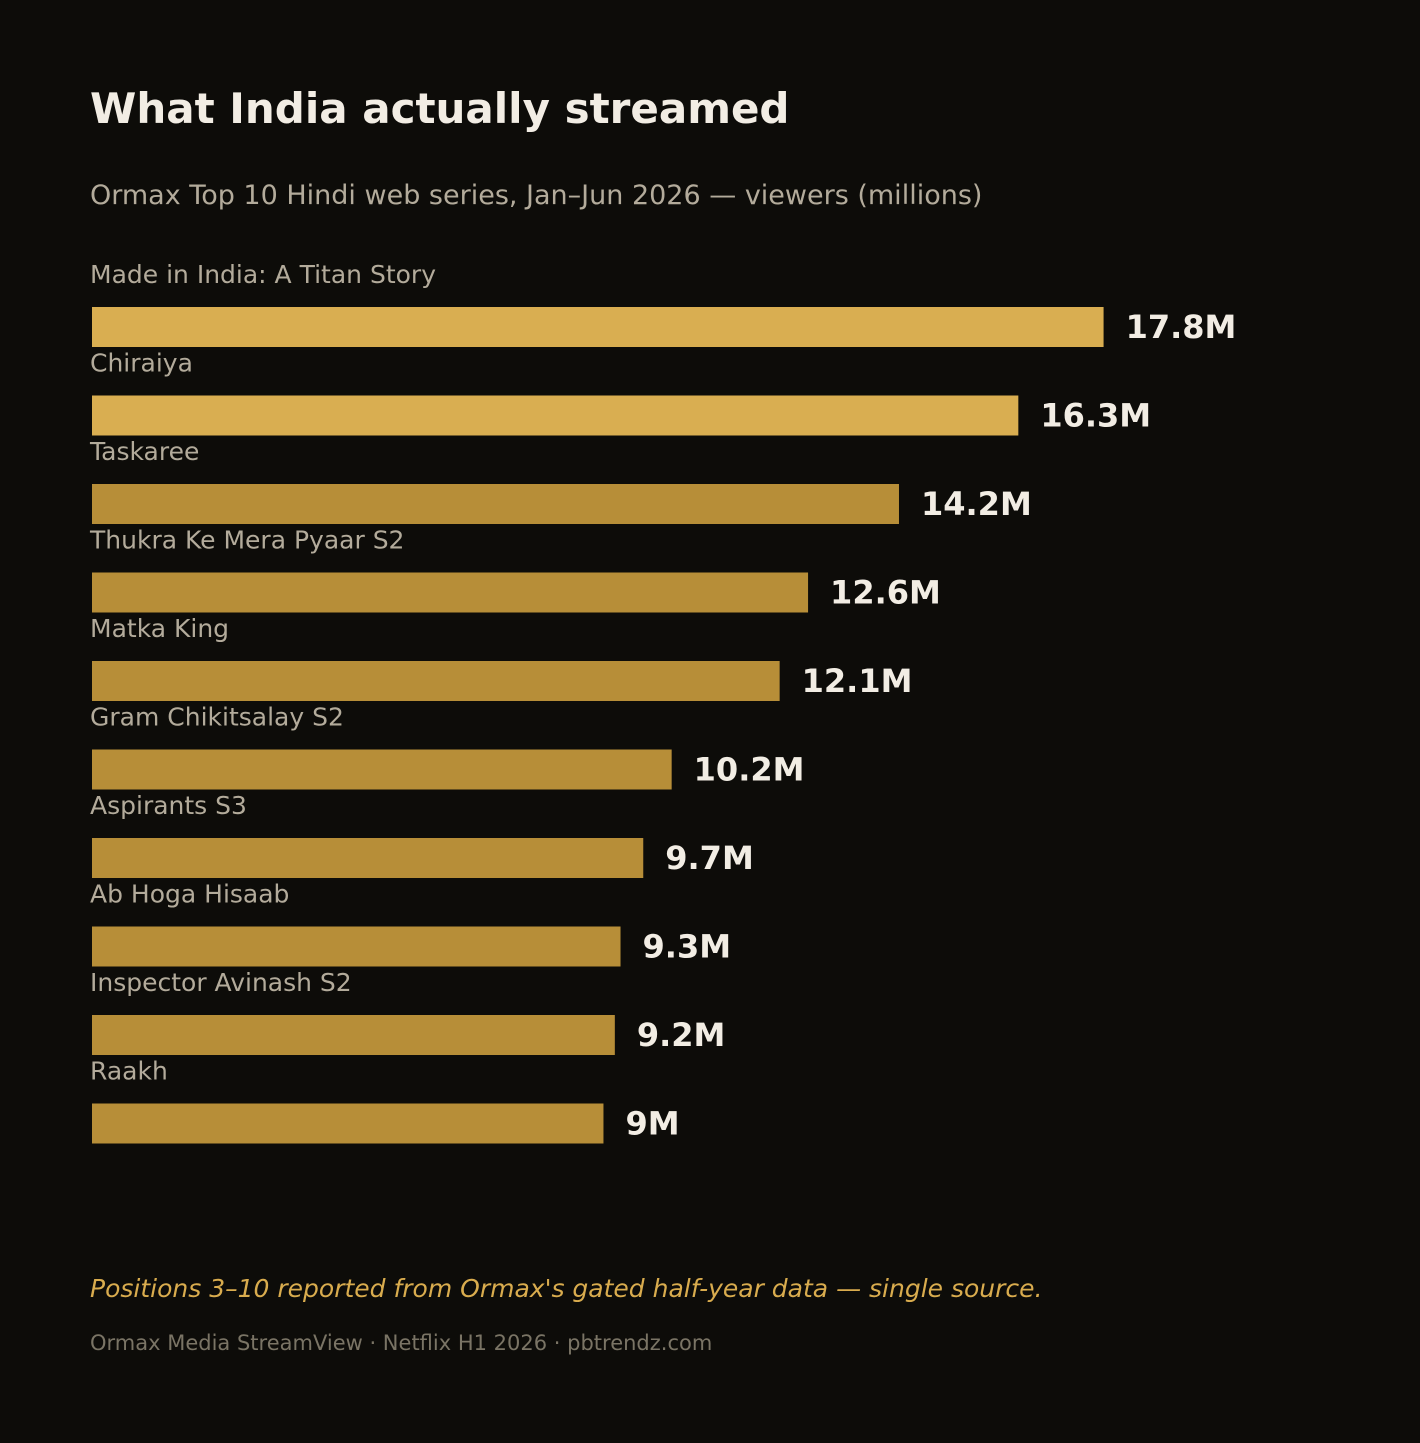  What do you see at coordinates (436, 681) in the screenshot?
I see `bar-matka-king` at bounding box center [436, 681].